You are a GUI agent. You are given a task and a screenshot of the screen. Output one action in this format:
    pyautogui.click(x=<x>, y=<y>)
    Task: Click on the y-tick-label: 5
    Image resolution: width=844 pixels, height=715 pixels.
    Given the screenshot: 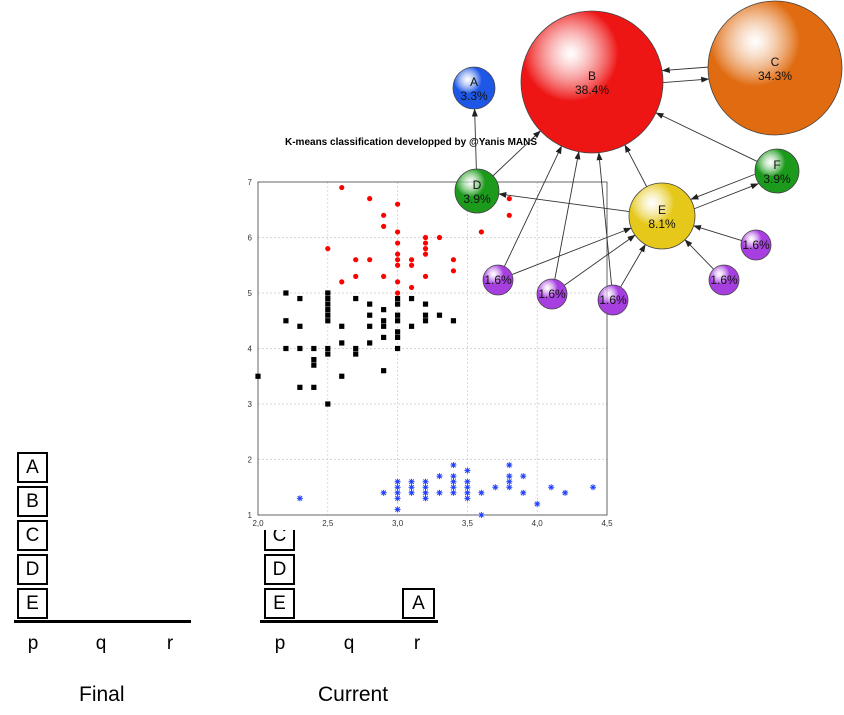 What is the action you would take?
    pyautogui.click(x=250, y=293)
    